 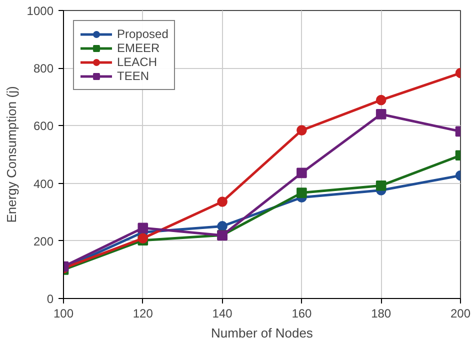 What do you see at coordinates (138, 48) in the screenshot?
I see `legend-label: EMEER` at bounding box center [138, 48].